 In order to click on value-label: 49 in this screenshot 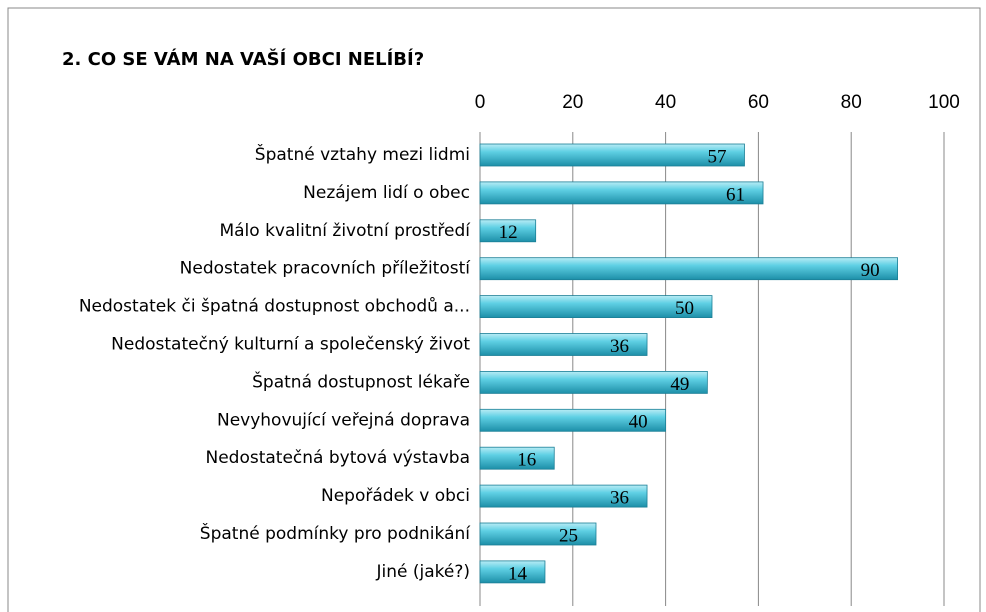, I will do `click(679, 384)`.